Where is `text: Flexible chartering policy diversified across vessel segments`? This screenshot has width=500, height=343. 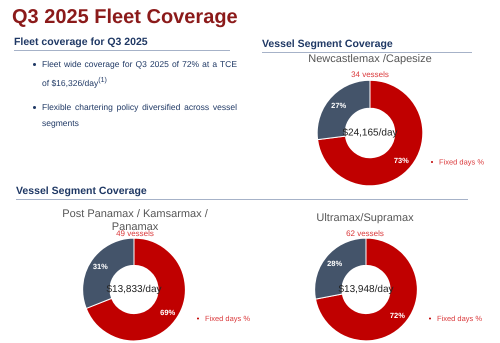
text: Flexible chartering policy diversified across vessel segments is located at coordinates (139, 115).